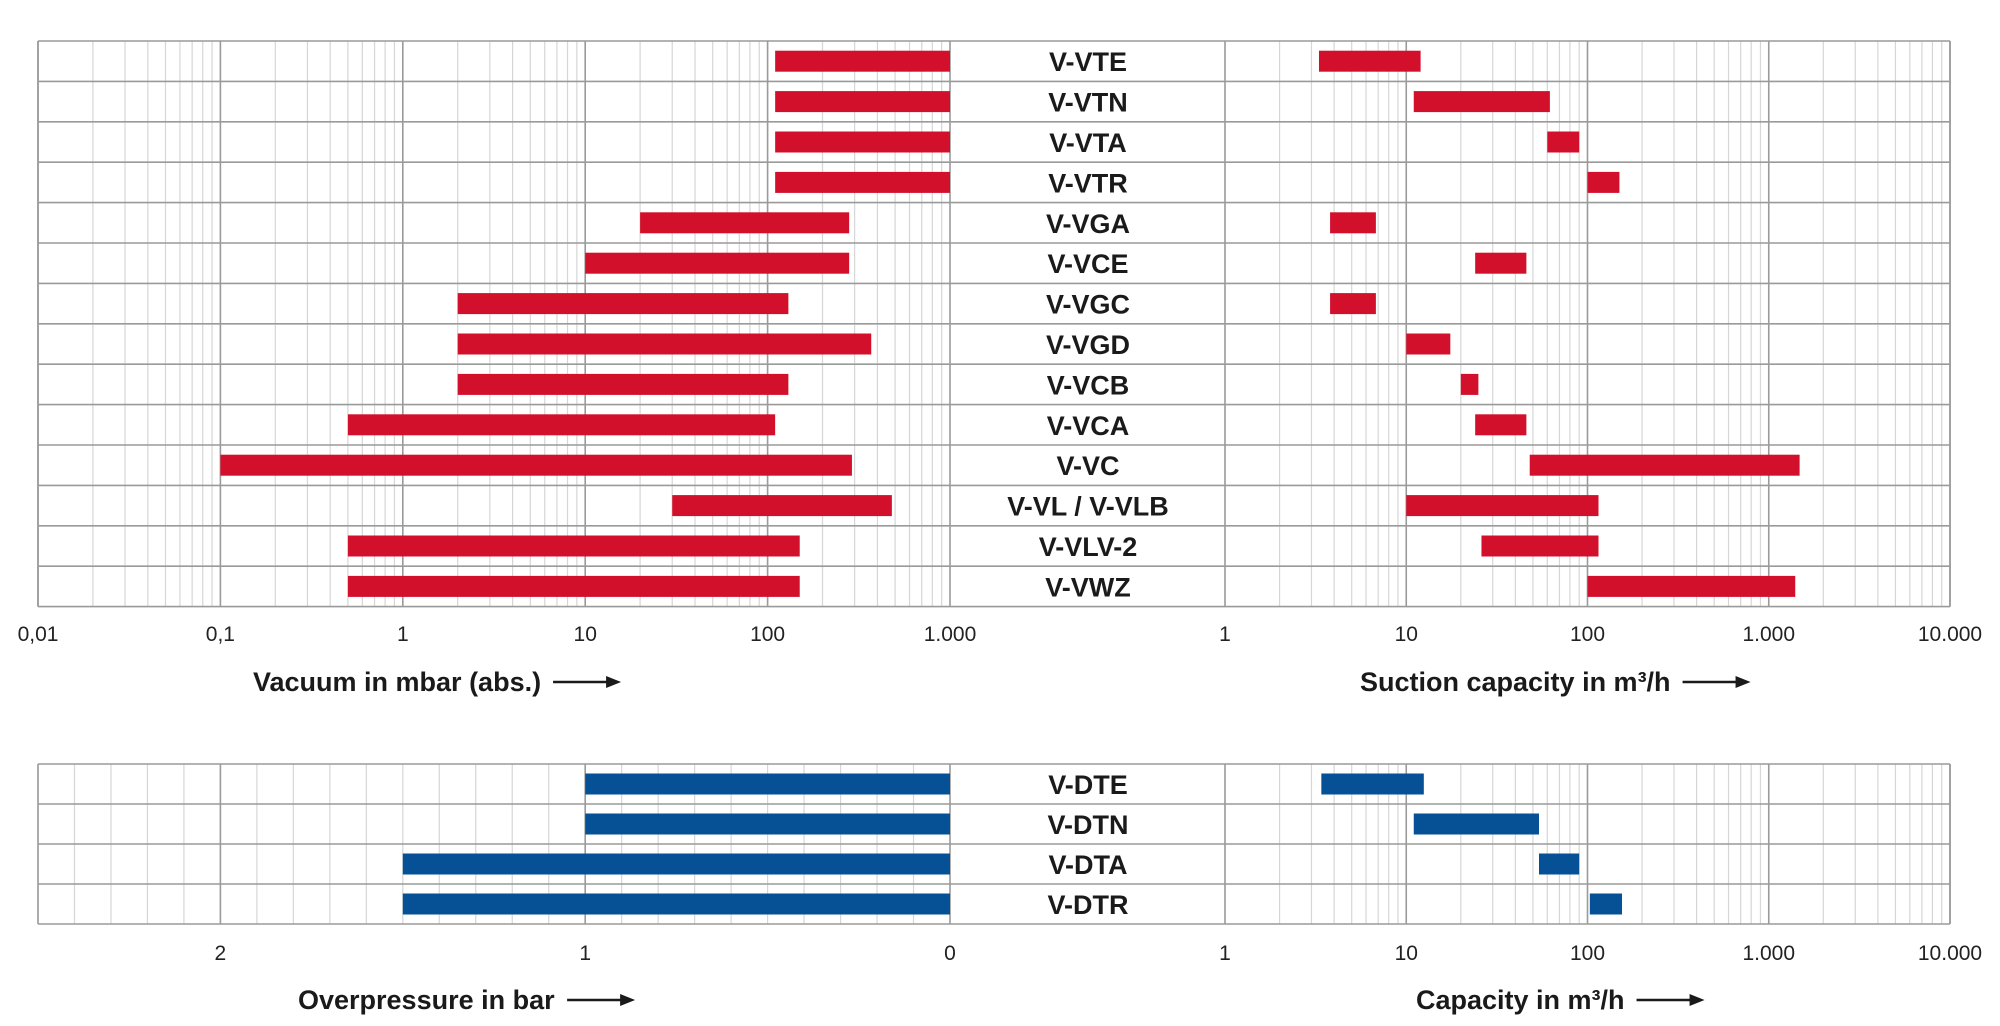  What do you see at coordinates (1406, 634) in the screenshot?
I see `suction-tick-label: 10` at bounding box center [1406, 634].